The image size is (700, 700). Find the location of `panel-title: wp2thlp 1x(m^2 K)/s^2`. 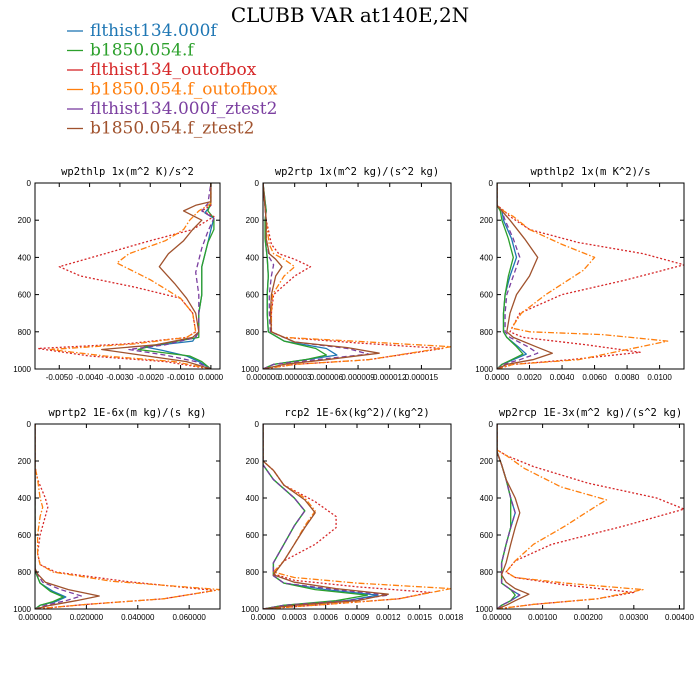

panel-title: wp2thlp 1x(m^2 K)/s^2 is located at coordinates (127, 172).